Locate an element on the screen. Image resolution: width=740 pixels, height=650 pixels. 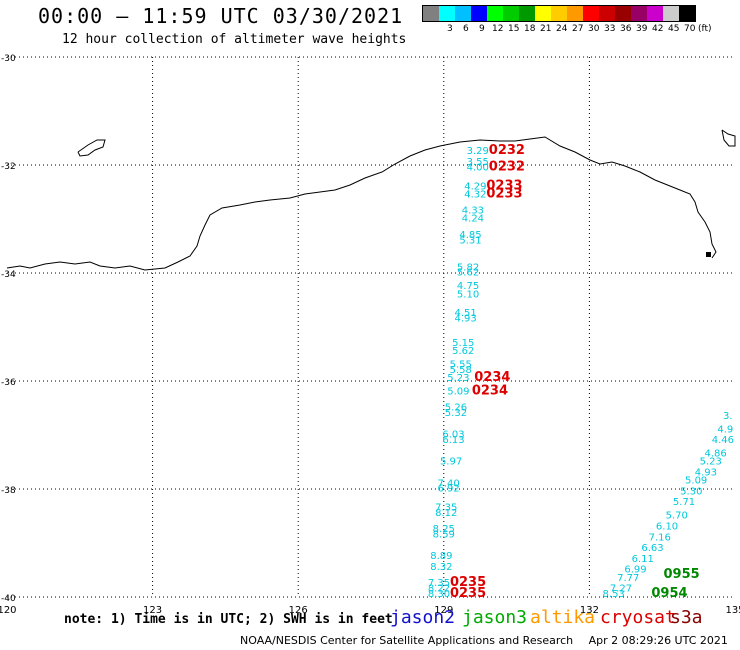
swh-value-label: 3. is located at coordinates (728, 416).